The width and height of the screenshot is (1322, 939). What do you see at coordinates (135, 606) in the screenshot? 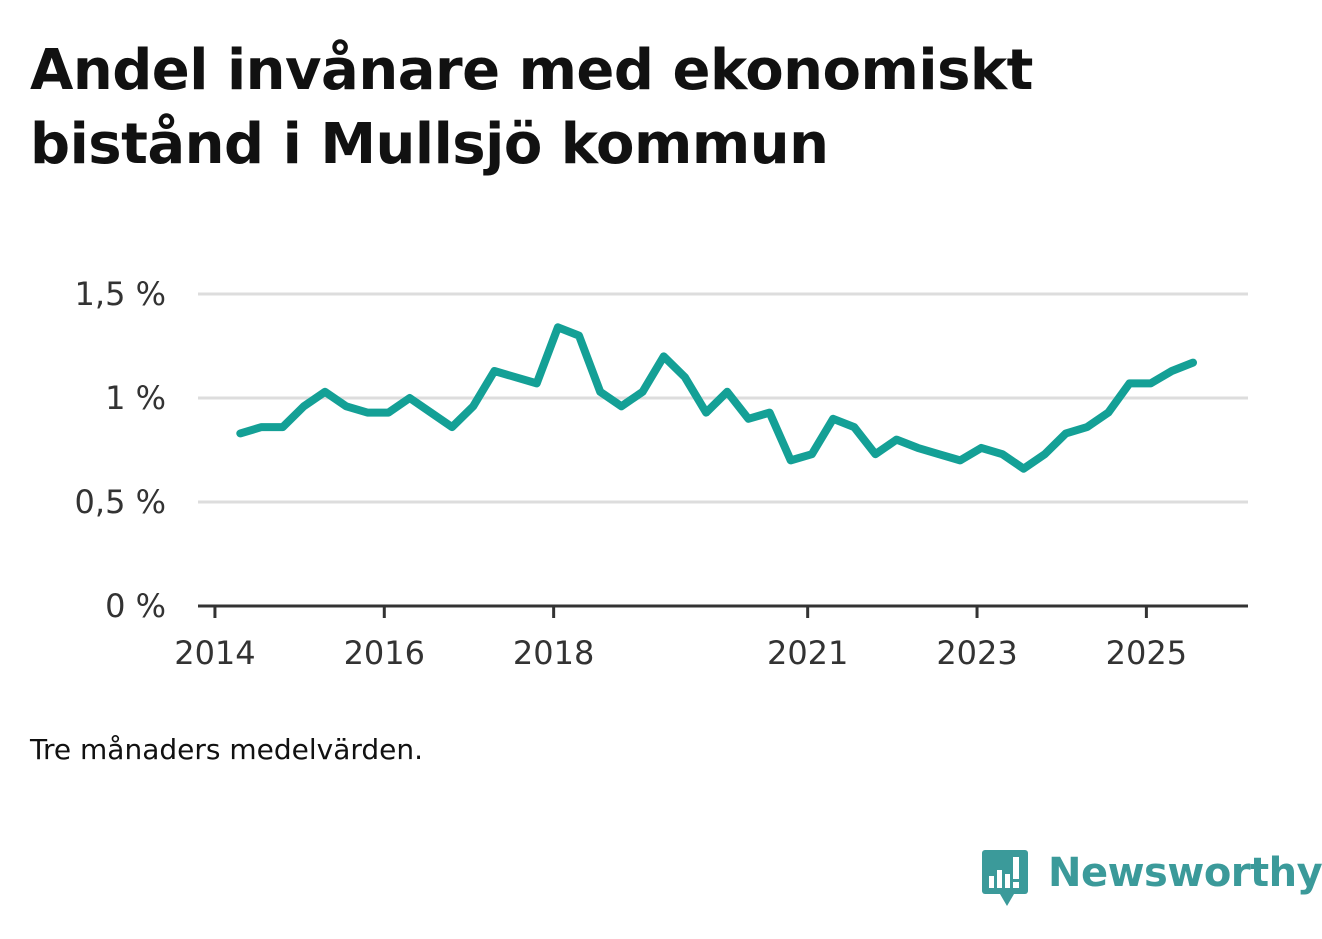
I see `y-tick-label: 0 %` at bounding box center [135, 606].